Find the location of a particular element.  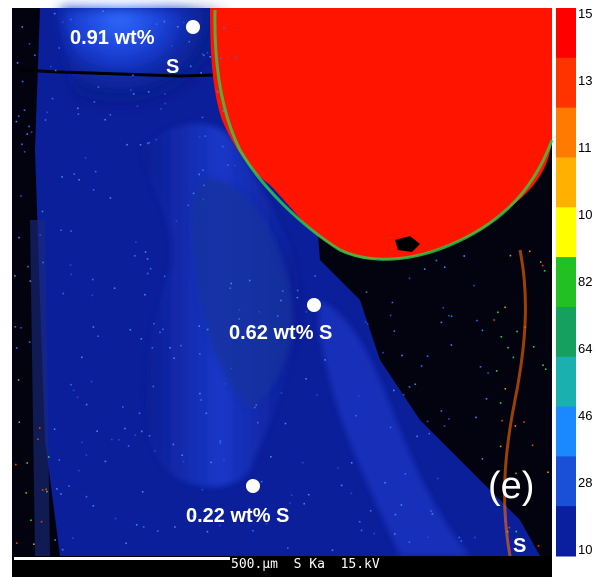

spot-label-1-element: S is located at coordinates (173, 67).